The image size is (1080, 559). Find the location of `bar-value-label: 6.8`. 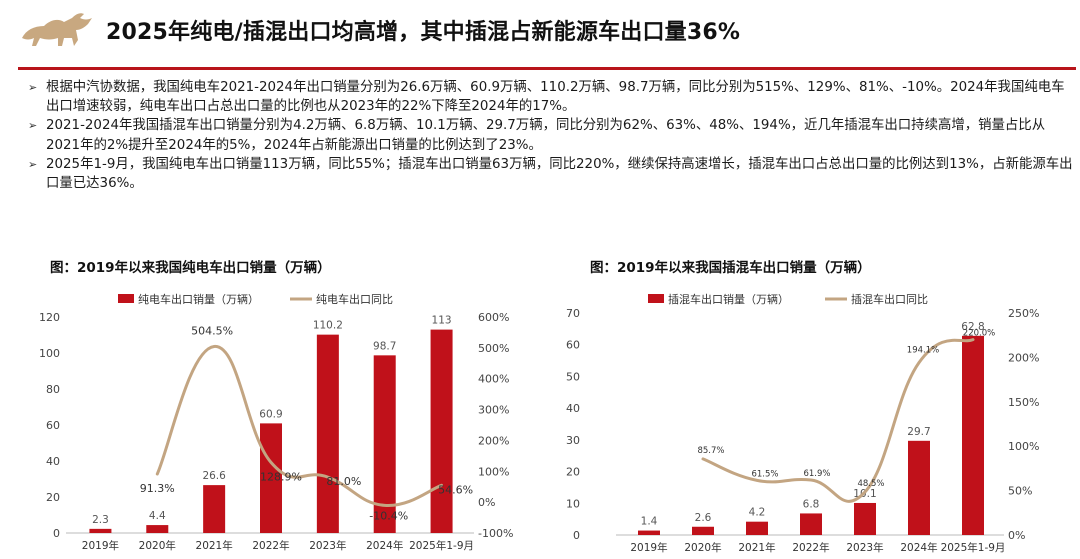

bar-value-label: 6.8 is located at coordinates (811, 504).